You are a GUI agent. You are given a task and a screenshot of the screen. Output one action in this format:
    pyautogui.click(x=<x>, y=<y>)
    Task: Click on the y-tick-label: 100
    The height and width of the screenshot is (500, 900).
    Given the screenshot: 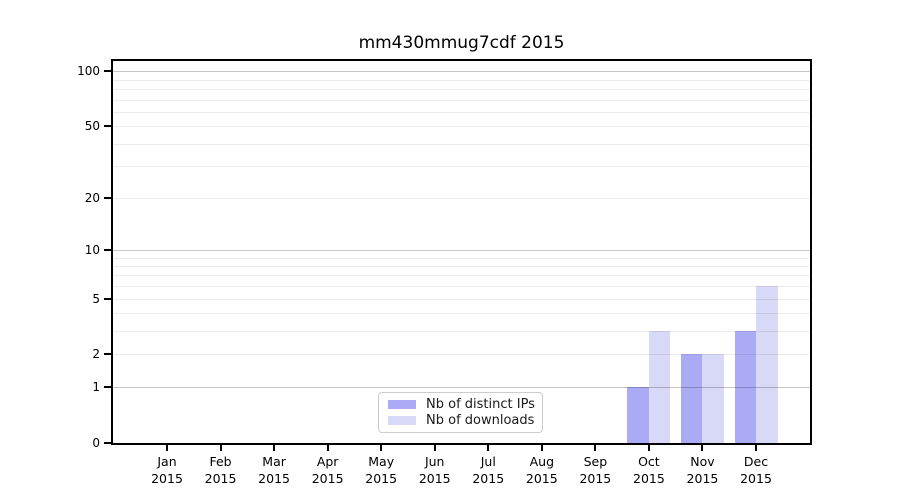 What is the action you would take?
    pyautogui.click(x=88, y=71)
    